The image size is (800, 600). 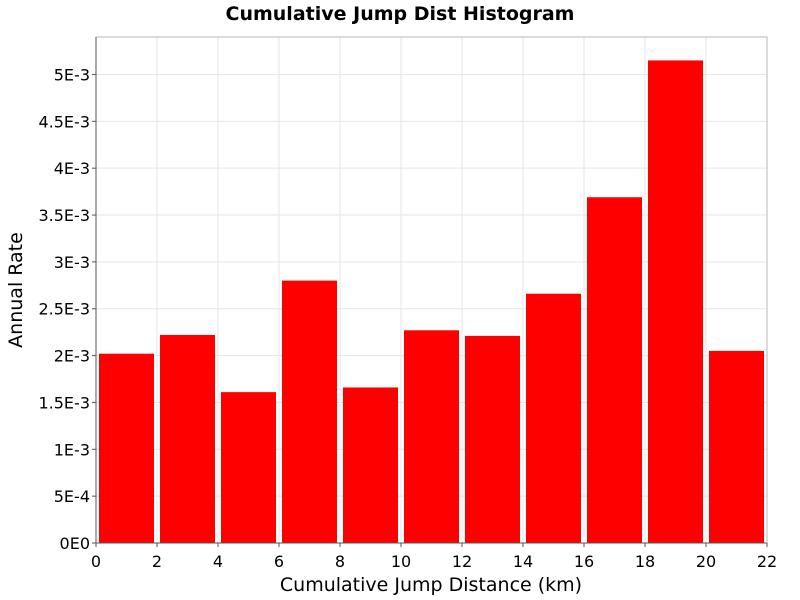 What do you see at coordinates (645, 561) in the screenshot?
I see `x-tick-label: 18` at bounding box center [645, 561].